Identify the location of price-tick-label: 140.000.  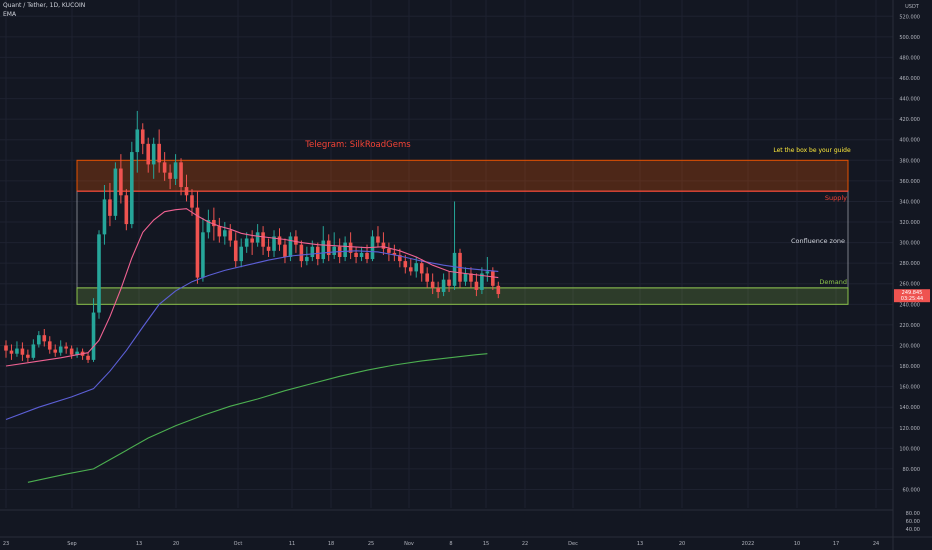
(909, 408).